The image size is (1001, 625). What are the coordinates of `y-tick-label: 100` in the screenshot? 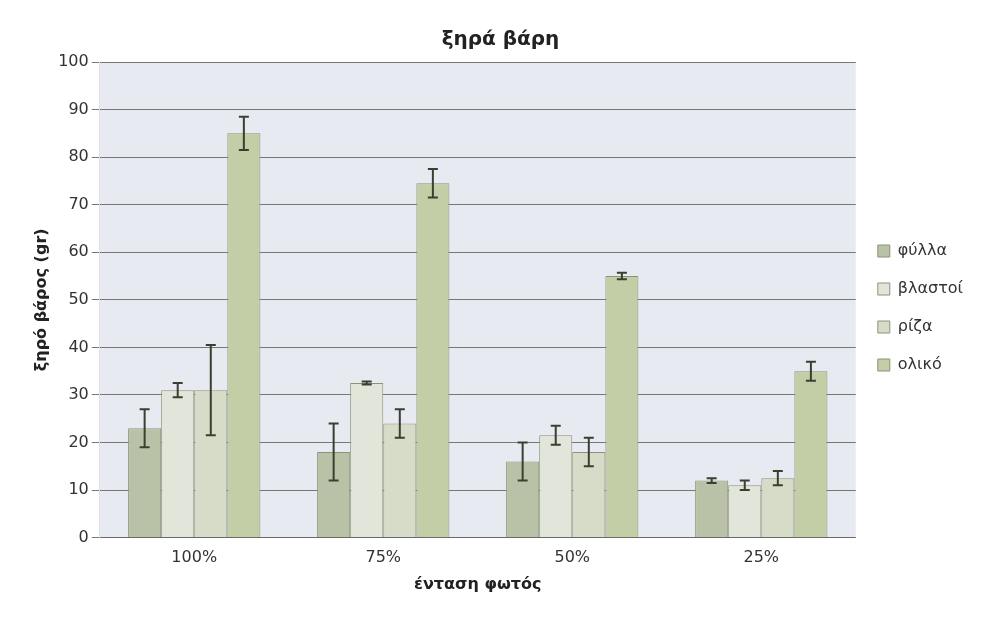 It's located at (73, 61).